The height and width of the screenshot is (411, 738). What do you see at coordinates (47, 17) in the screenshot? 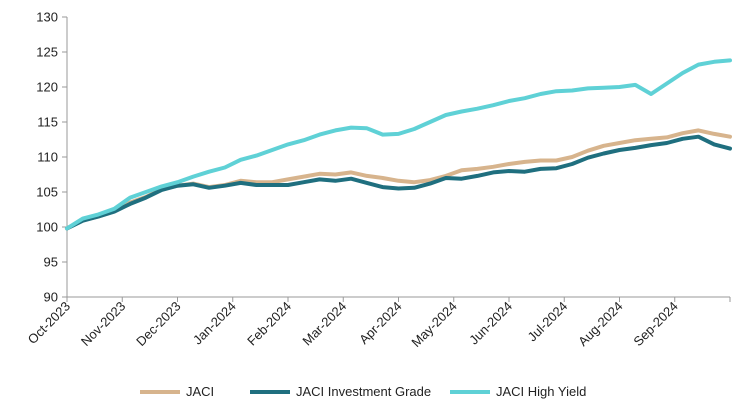
I see `y-tick-label: 130` at bounding box center [47, 17].